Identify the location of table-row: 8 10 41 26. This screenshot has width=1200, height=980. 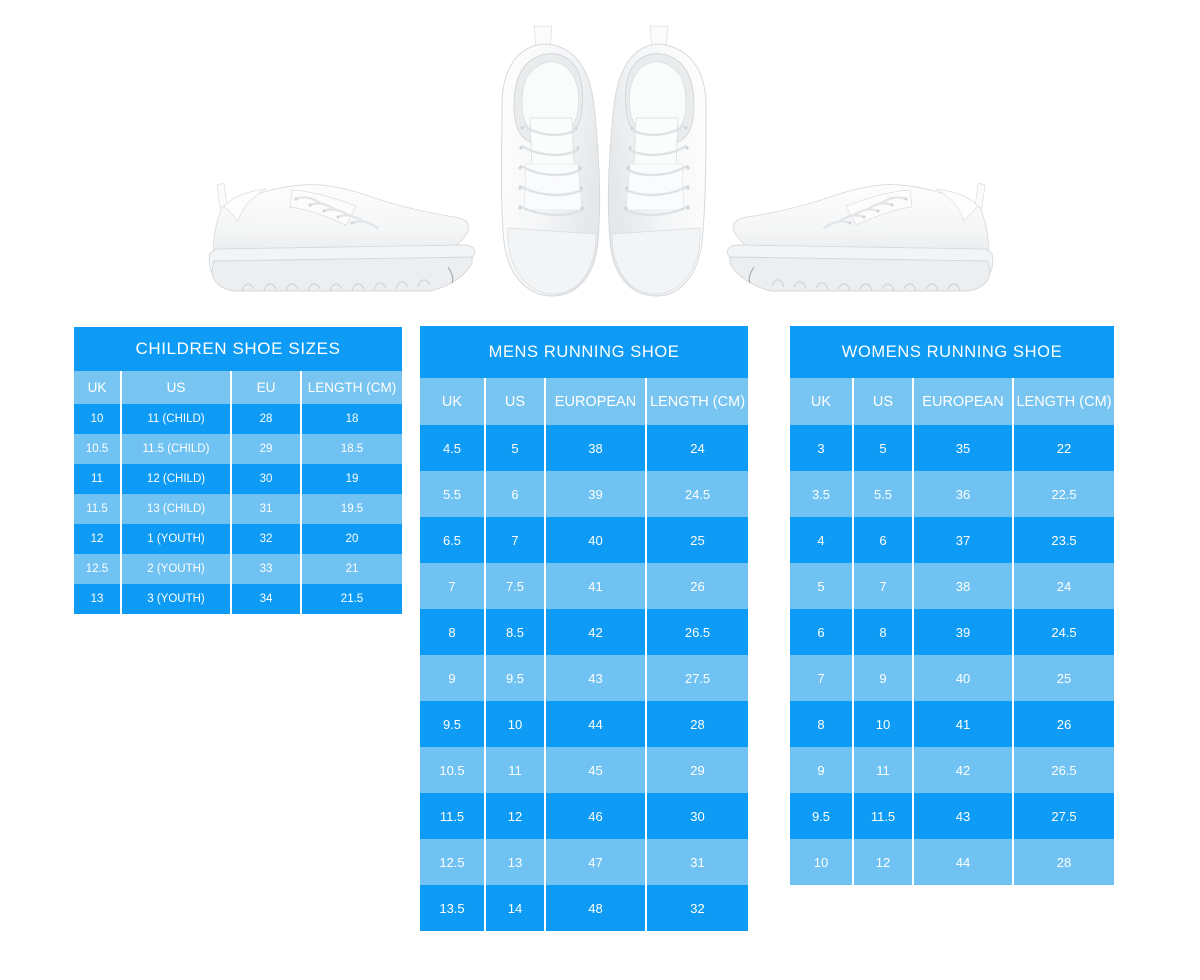
(952, 724).